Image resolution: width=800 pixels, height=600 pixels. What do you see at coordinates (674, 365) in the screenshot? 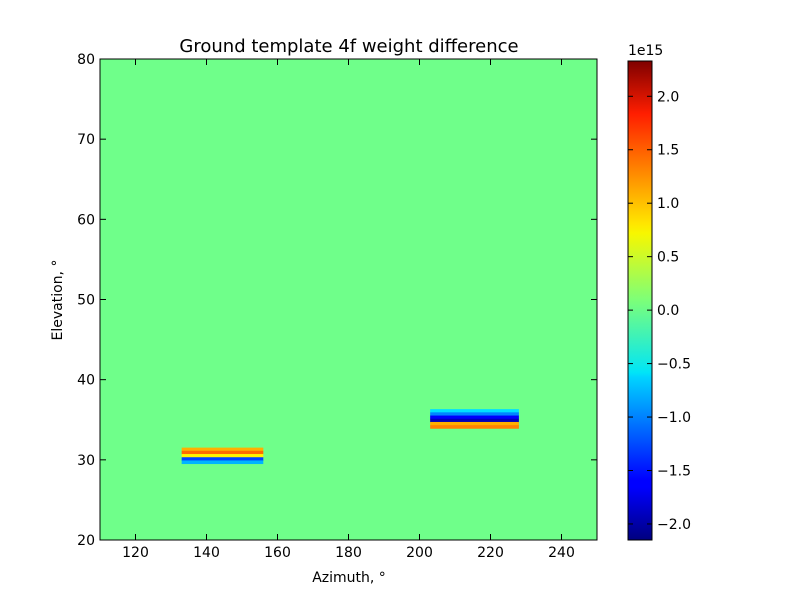
I see `colorbar-tick-label: −0.5` at bounding box center [674, 365].